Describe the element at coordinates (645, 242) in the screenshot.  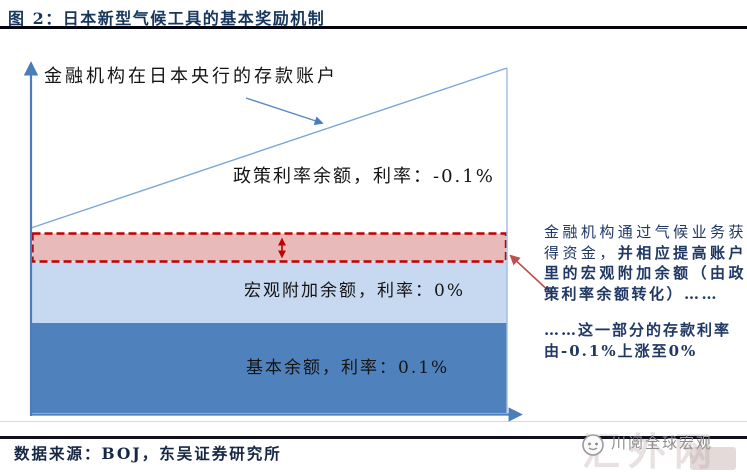
I see `note-part1: 金融机构通过气候业务获得资金，` at that location.